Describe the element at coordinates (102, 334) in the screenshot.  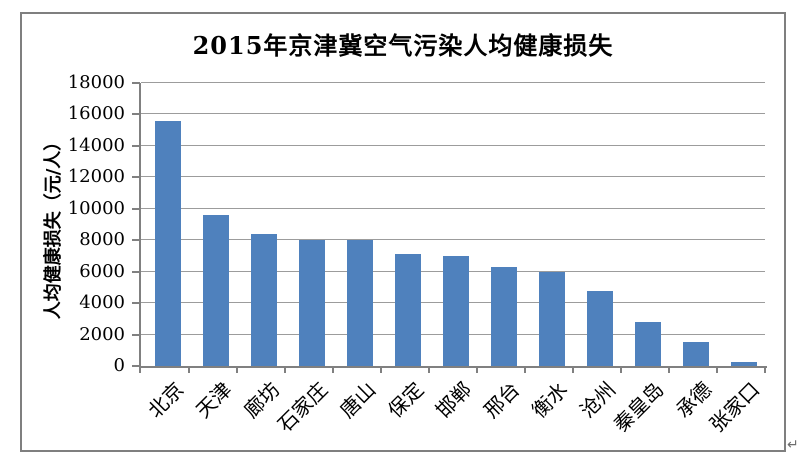
I see `y-axis-tick-label: 2000` at that location.